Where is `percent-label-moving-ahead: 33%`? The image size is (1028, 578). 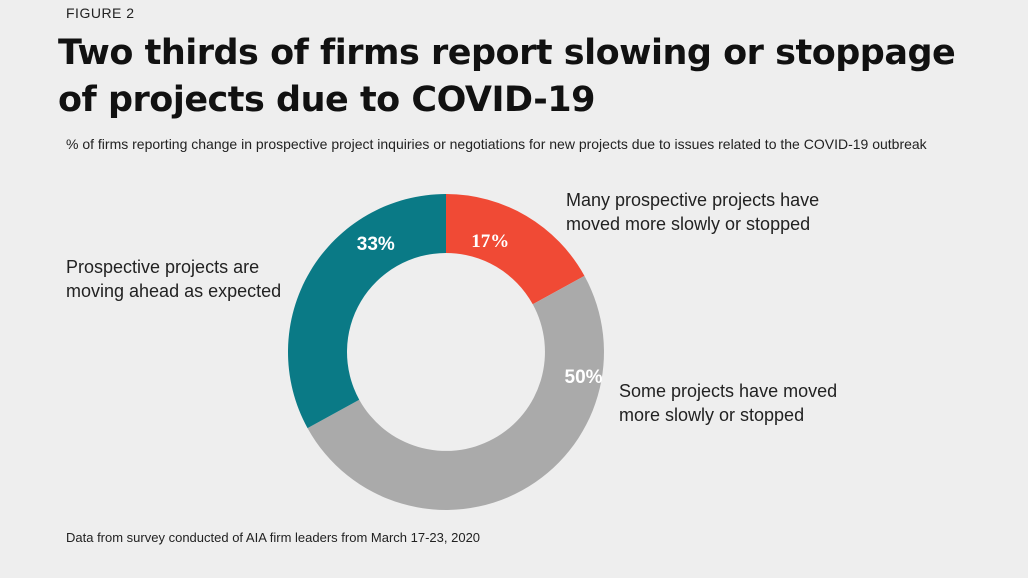 percent-label-moving-ahead: 33% is located at coordinates (376, 244).